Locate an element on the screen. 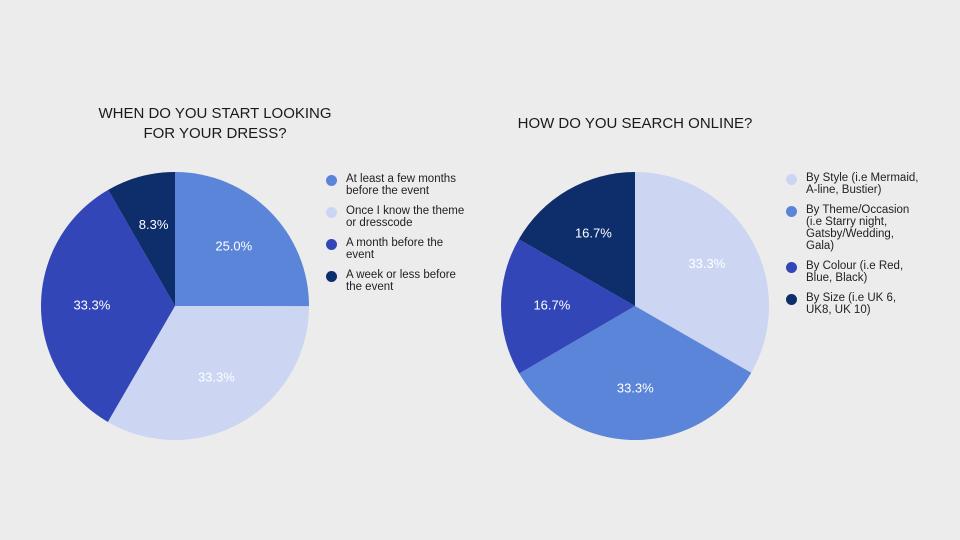 This screenshot has height=540, width=960. chart-title: HOW DO YOU SEARCH ONLINE? is located at coordinates (635, 123).